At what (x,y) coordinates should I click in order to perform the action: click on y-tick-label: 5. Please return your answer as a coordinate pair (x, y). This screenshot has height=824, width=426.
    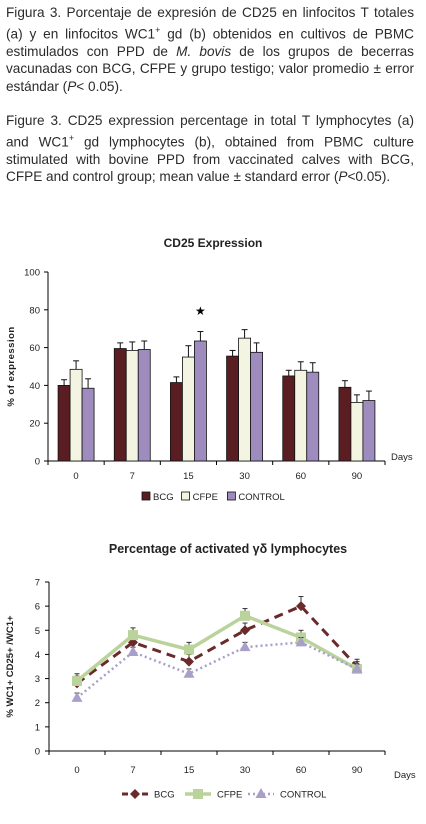
    Looking at the image, I should click on (37, 631).